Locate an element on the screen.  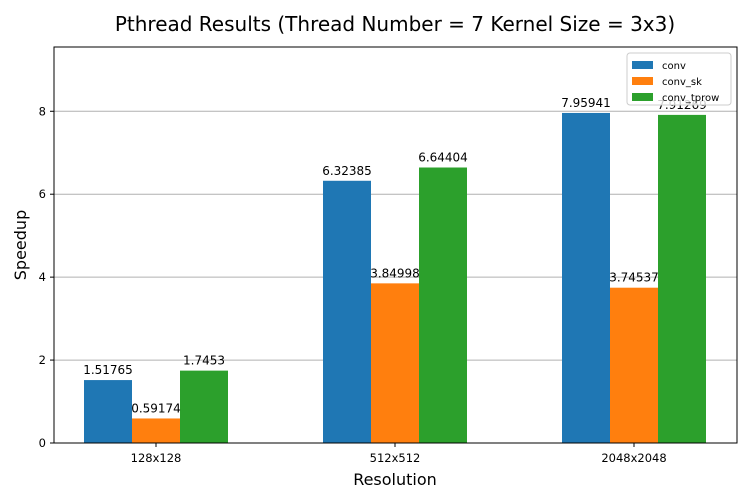
y-axis-ticks: 0 2 4 6 8 is located at coordinates (46, 277).